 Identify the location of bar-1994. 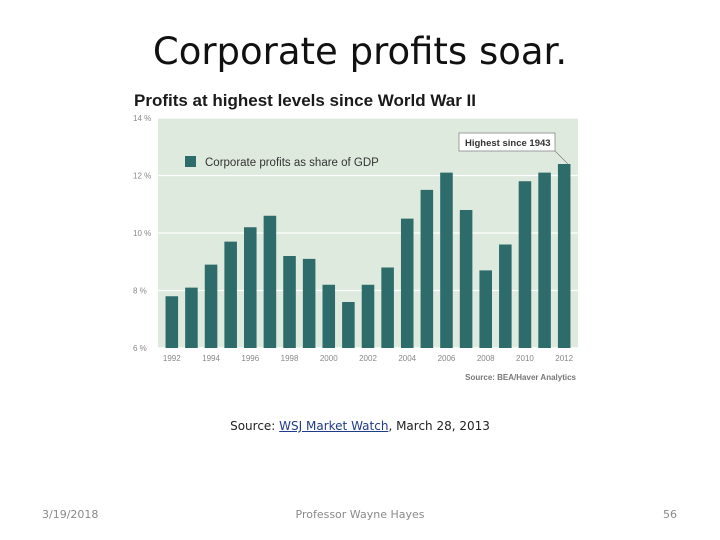
(211, 306).